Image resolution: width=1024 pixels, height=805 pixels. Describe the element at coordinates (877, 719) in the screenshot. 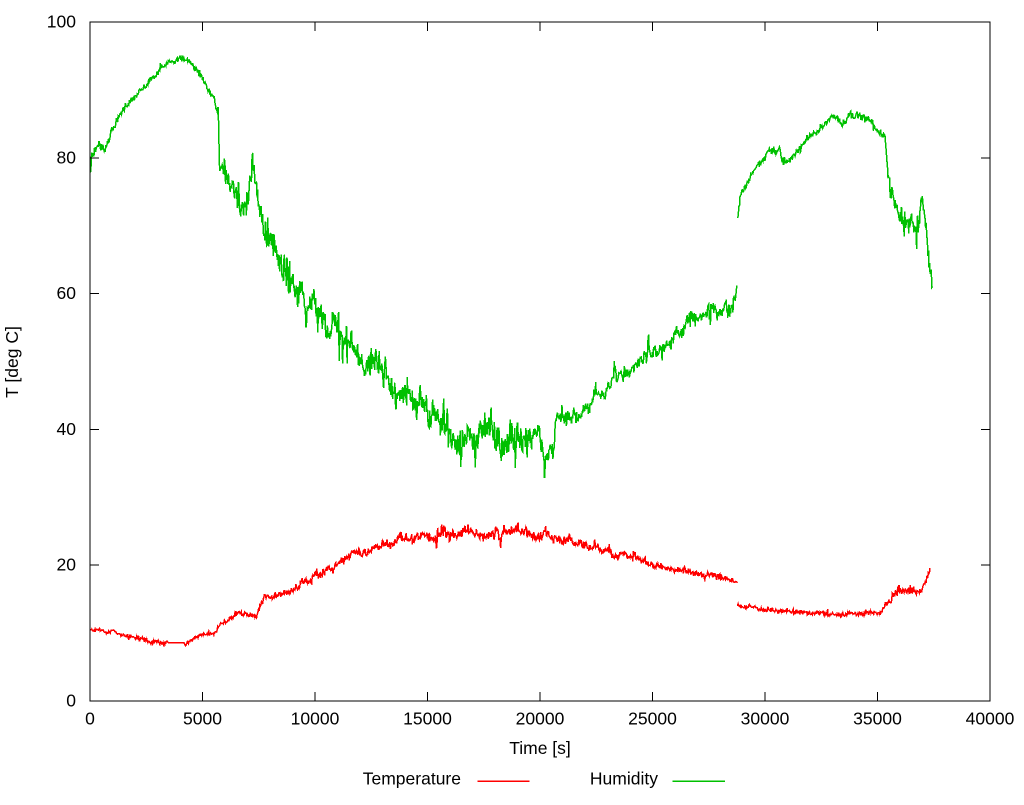

I see `svg-text: 35000` at that location.